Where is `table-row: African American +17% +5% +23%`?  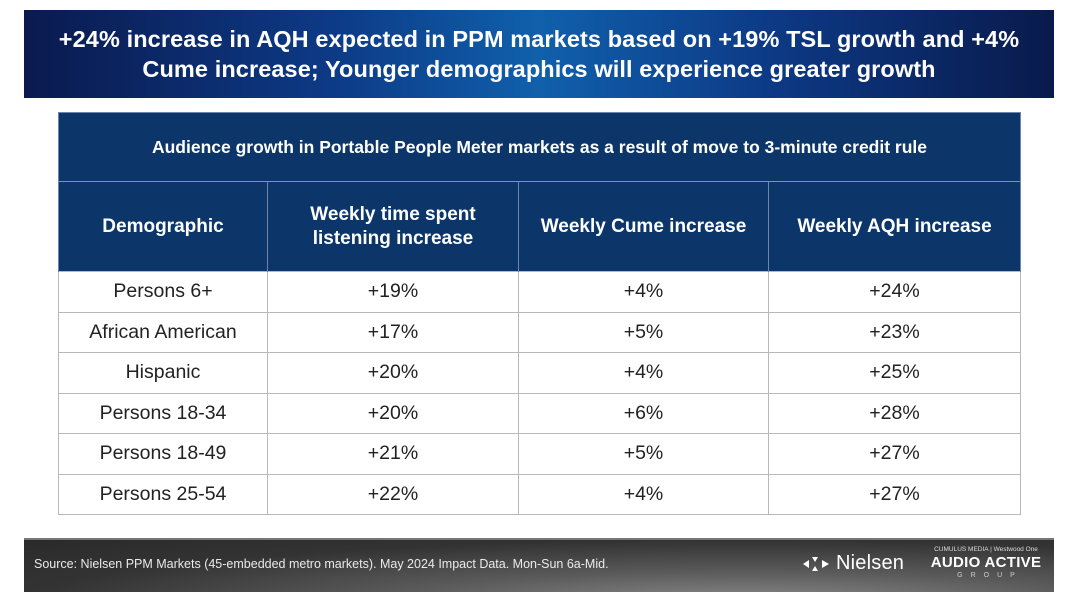
table-row: African American +17% +5% +23% is located at coordinates (539, 332).